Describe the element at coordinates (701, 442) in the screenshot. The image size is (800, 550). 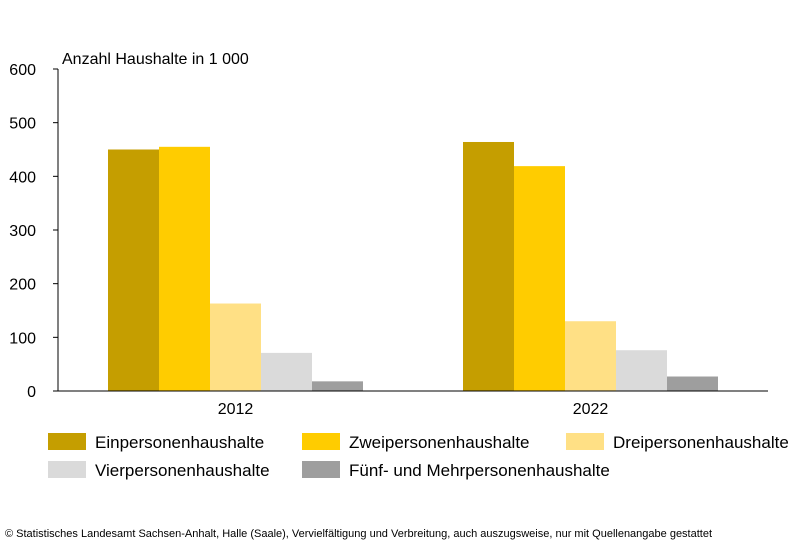
I see `legend-label: Dreipersonenhaushalte` at that location.